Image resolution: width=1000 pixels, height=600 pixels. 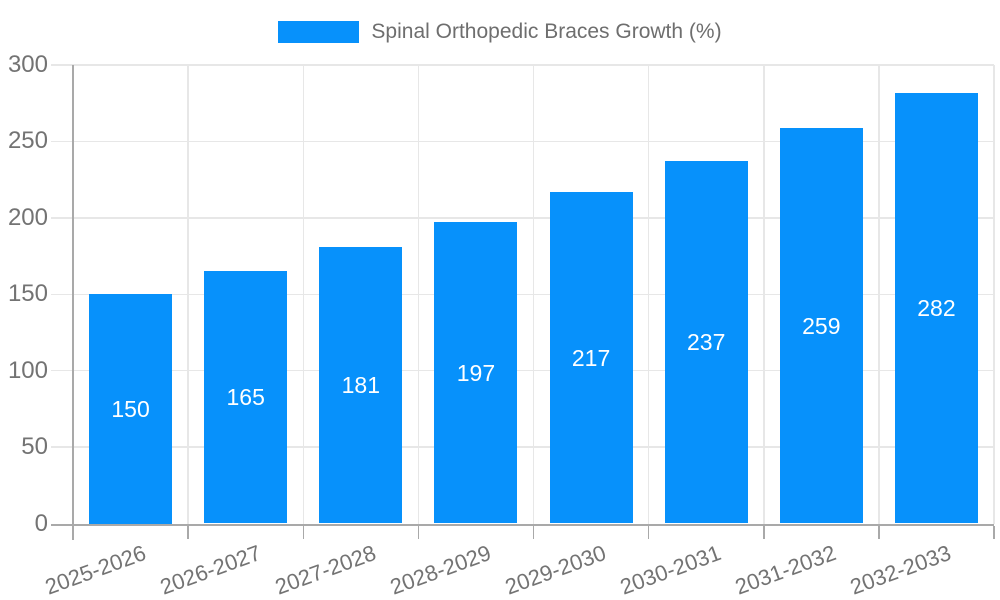 What do you see at coordinates (522, 524) in the screenshot?
I see `x-axis-line` at bounding box center [522, 524].